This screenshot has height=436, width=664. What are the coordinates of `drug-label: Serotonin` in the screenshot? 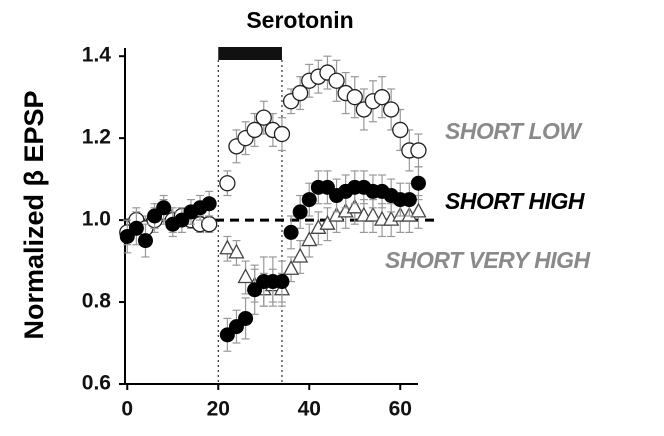 It's located at (299, 20).